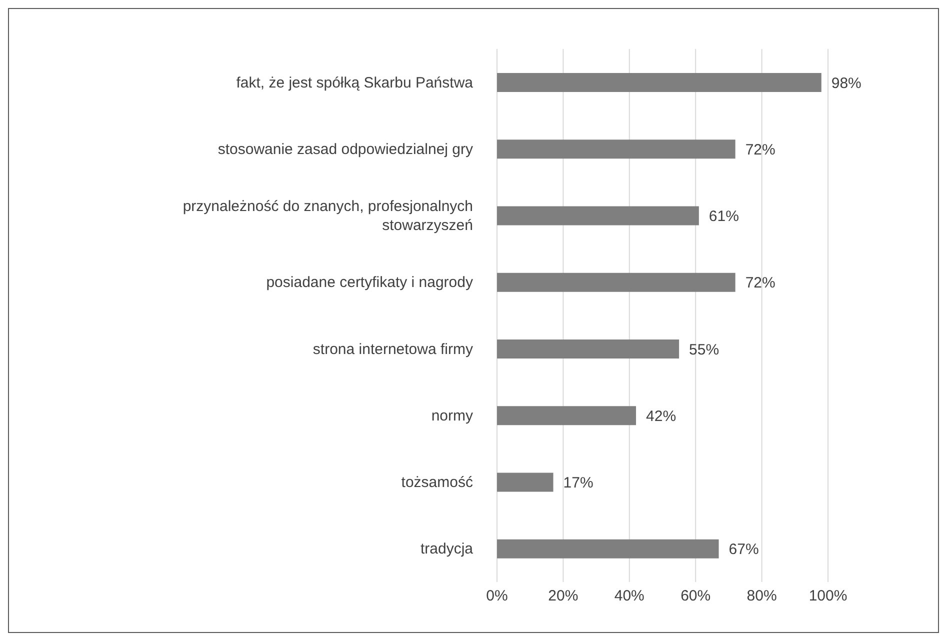 The width and height of the screenshot is (947, 641). What do you see at coordinates (452, 415) in the screenshot?
I see `y-tick-label: normy` at bounding box center [452, 415].